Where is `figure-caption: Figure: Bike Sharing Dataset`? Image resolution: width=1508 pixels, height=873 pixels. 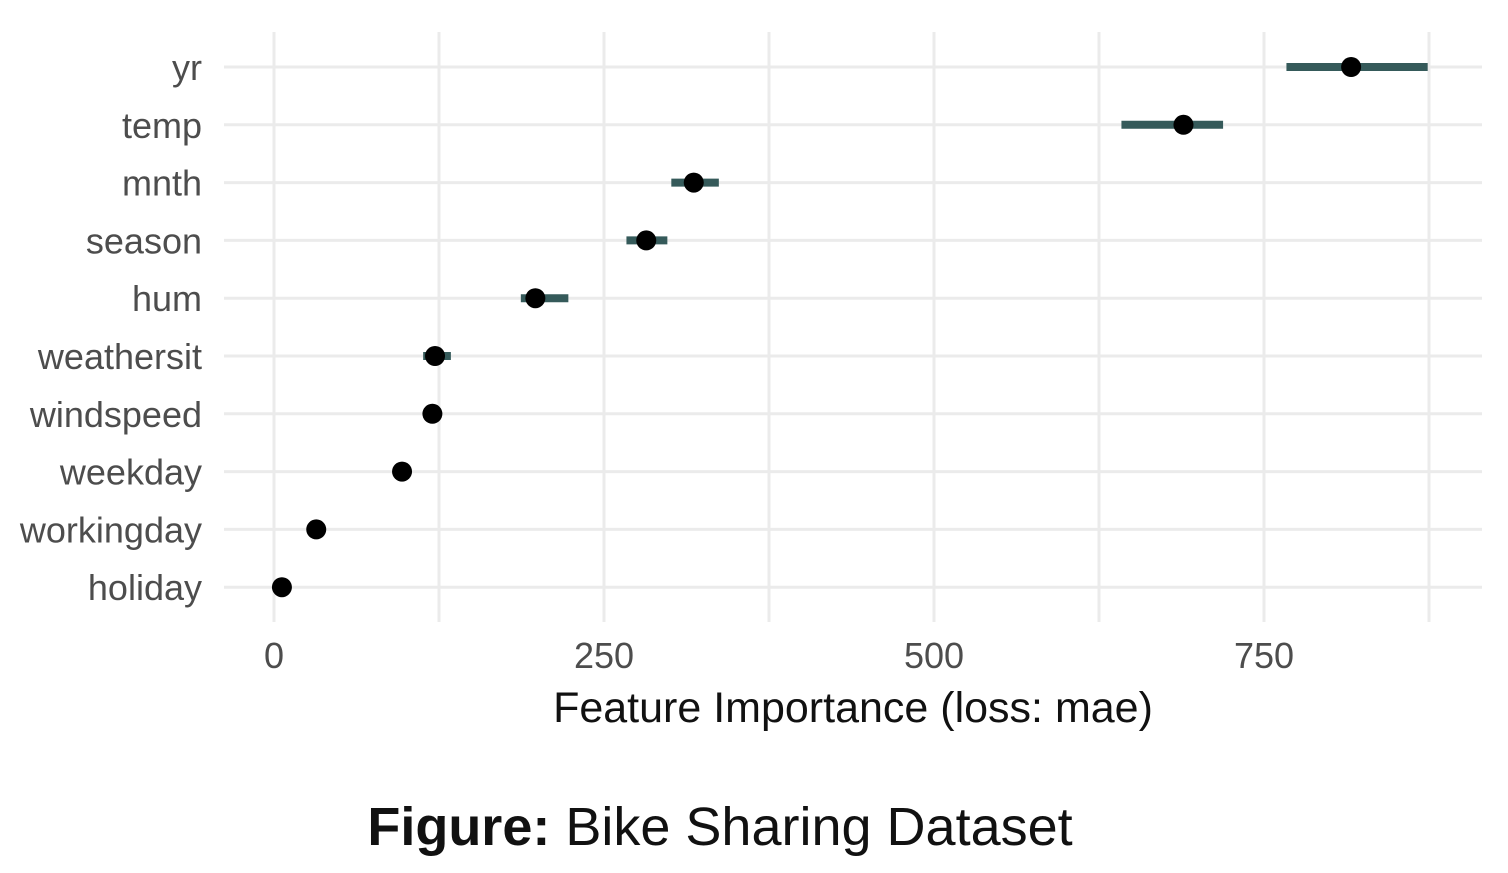 figure-caption: Figure: Bike Sharing Dataset is located at coordinates (720, 827).